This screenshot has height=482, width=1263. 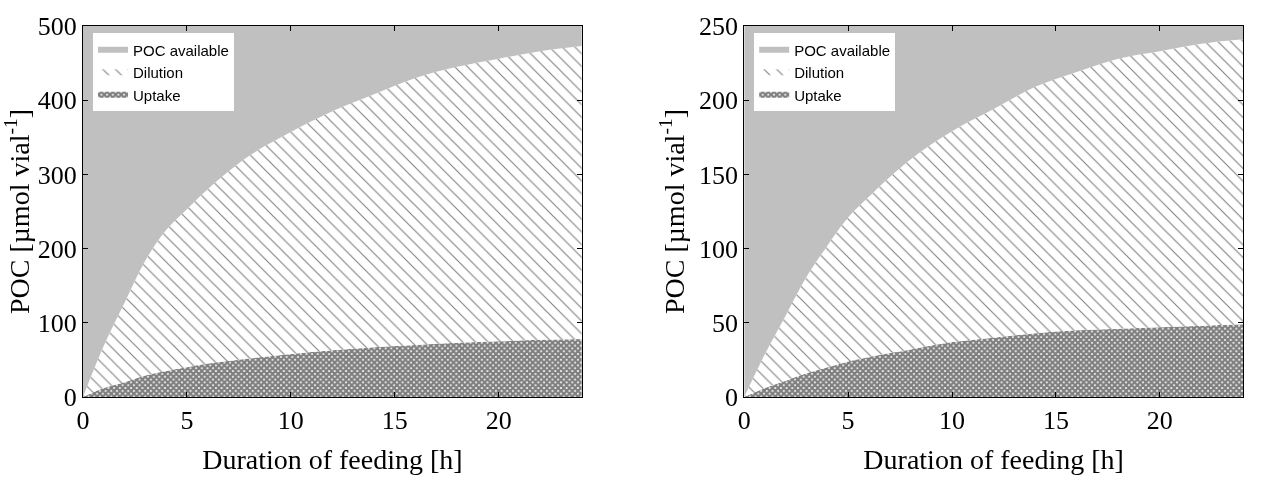 I want to click on y-tick-label: 500, so click(x=57, y=27).